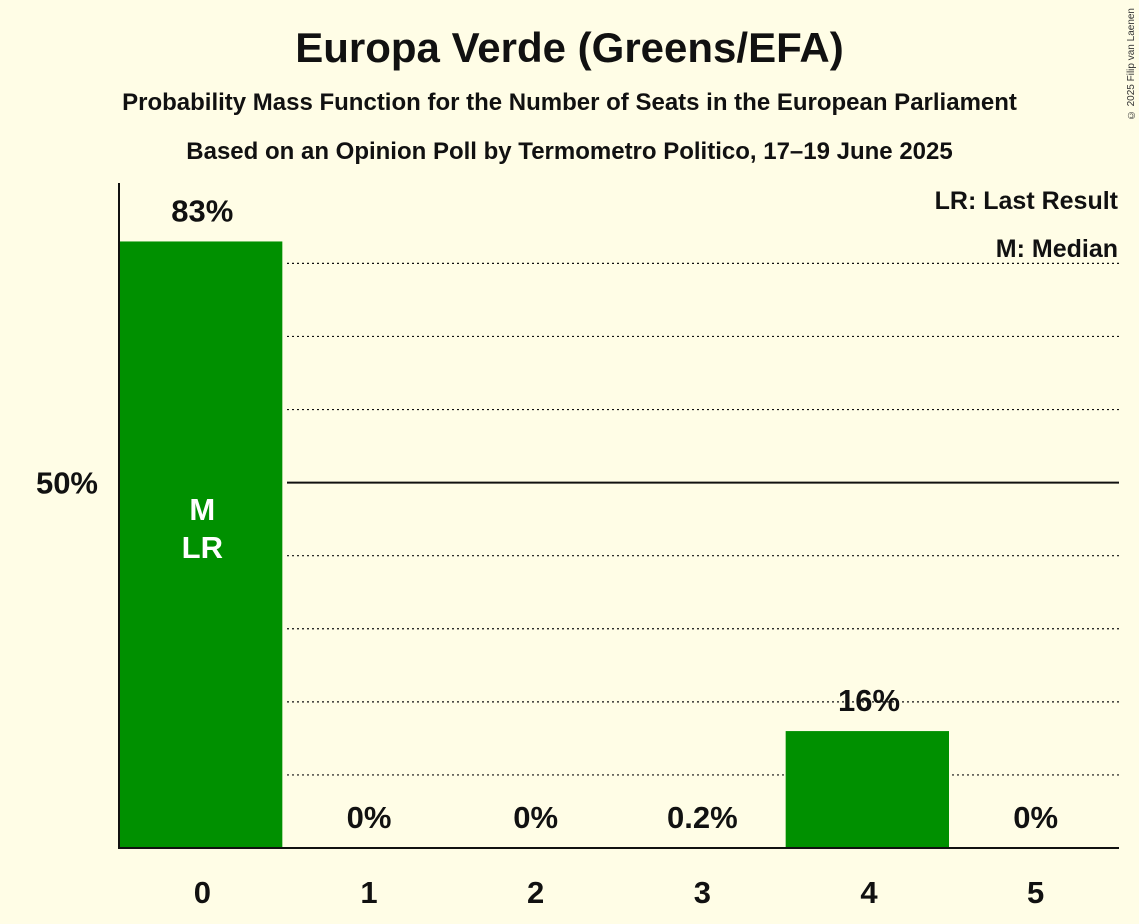 The height and width of the screenshot is (924, 1139). What do you see at coordinates (535, 817) in the screenshot?
I see `value-label-2: 0%` at bounding box center [535, 817].